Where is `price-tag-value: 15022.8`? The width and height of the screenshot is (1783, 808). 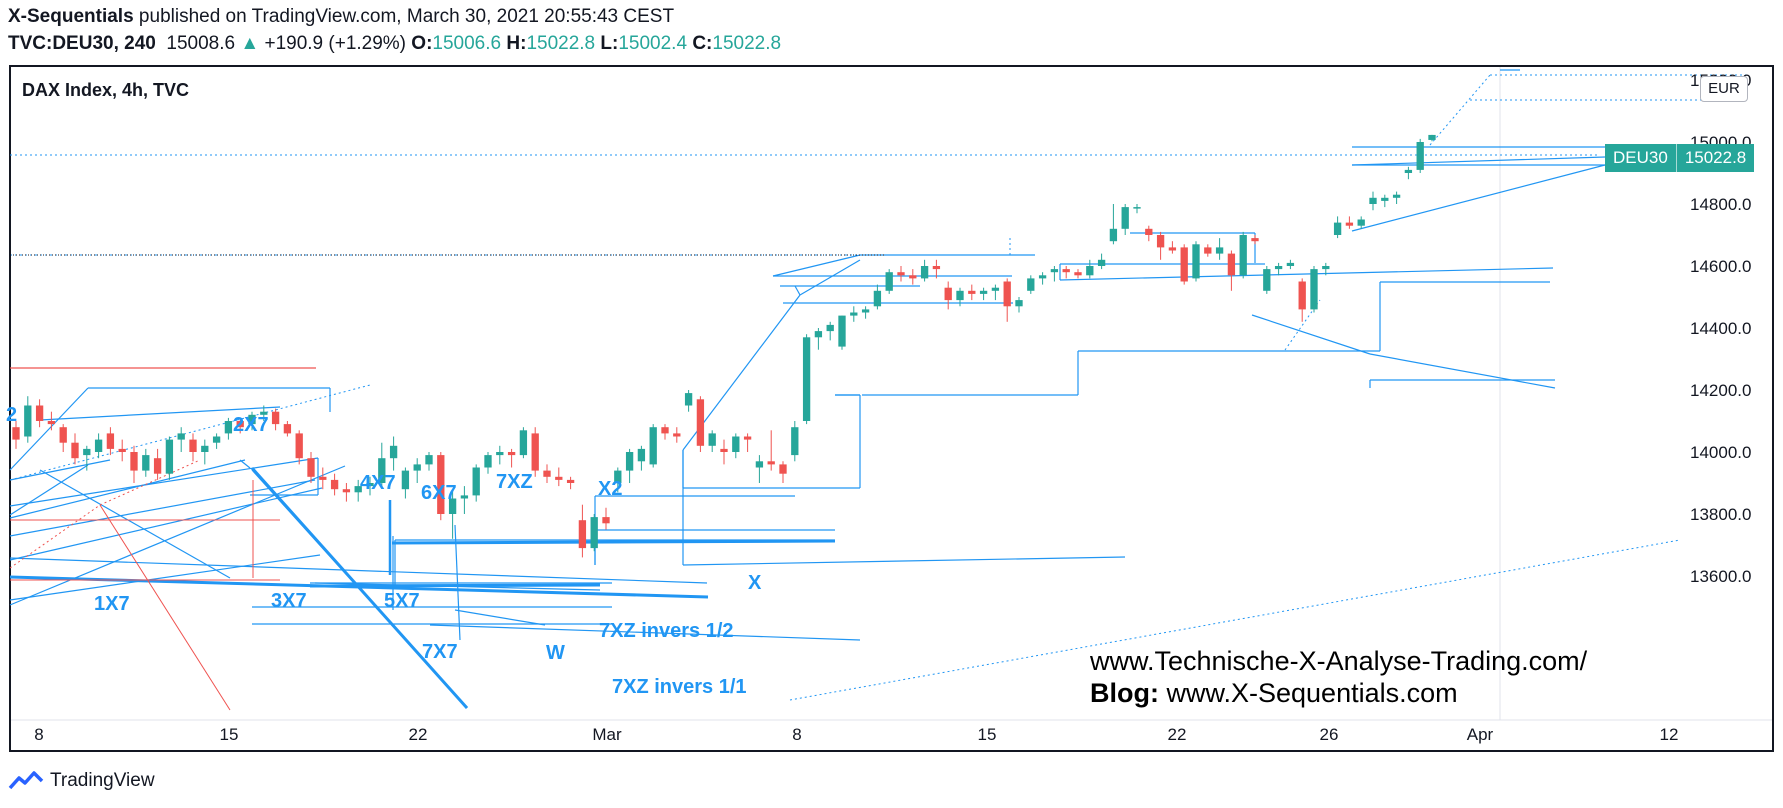 price-tag-value: 15022.8 is located at coordinates (1715, 157).